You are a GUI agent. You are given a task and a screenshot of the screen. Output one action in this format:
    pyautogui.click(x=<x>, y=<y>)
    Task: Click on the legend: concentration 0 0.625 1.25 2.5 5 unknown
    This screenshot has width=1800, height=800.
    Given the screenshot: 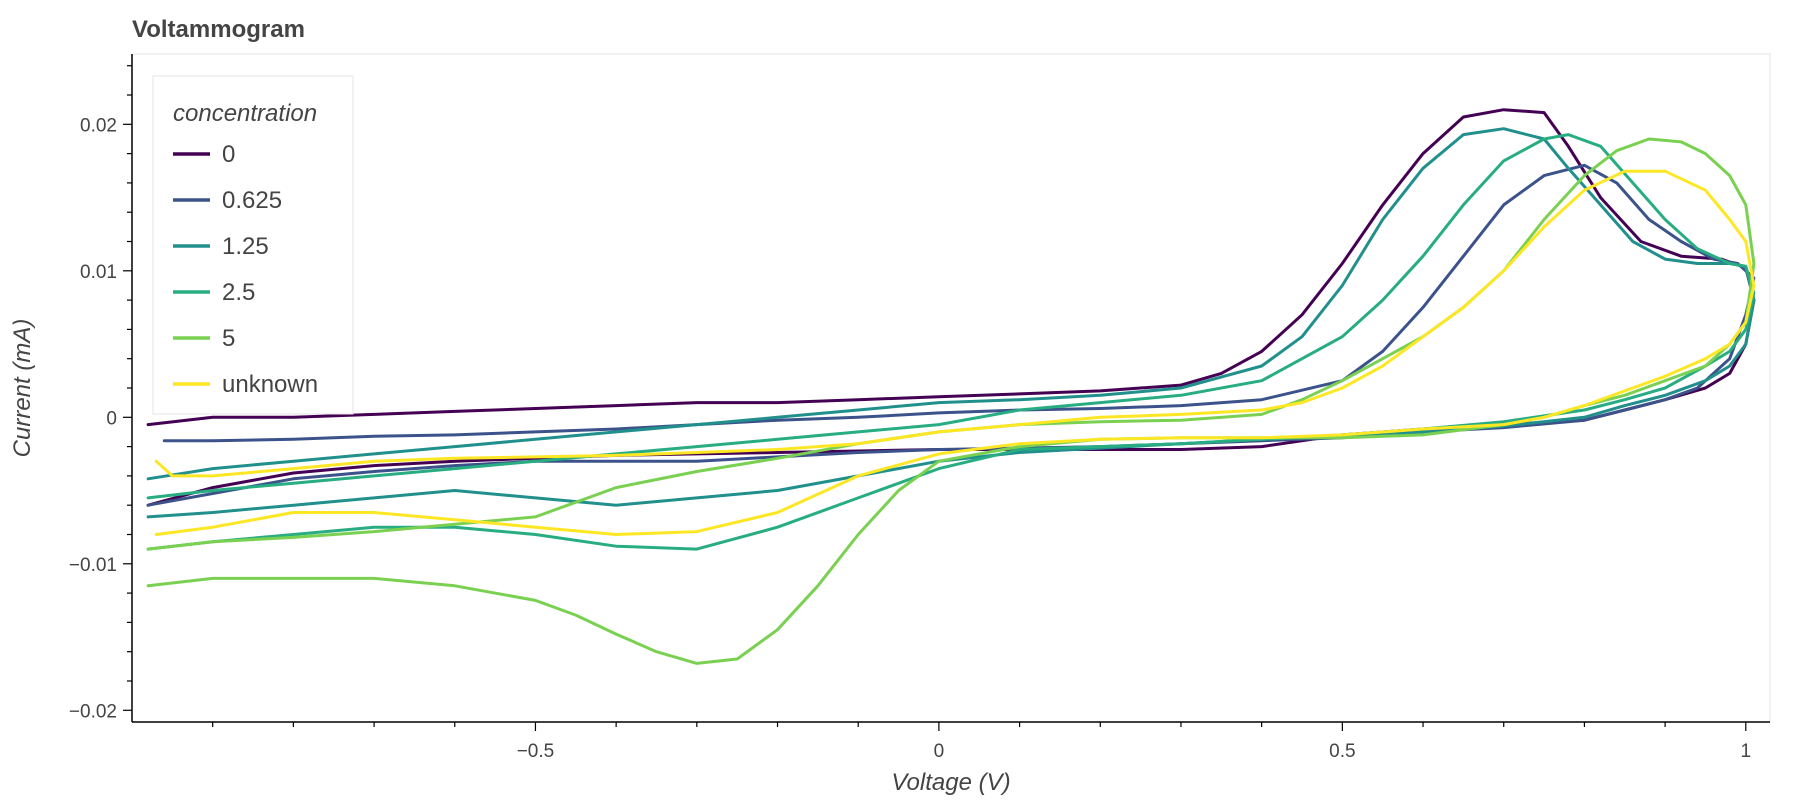 What is the action you would take?
    pyautogui.click(x=253, y=245)
    